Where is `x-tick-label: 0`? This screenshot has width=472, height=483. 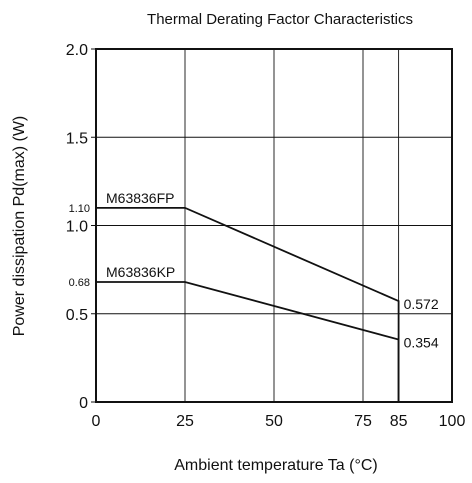
x-tick-label: 0 is located at coordinates (96, 421).